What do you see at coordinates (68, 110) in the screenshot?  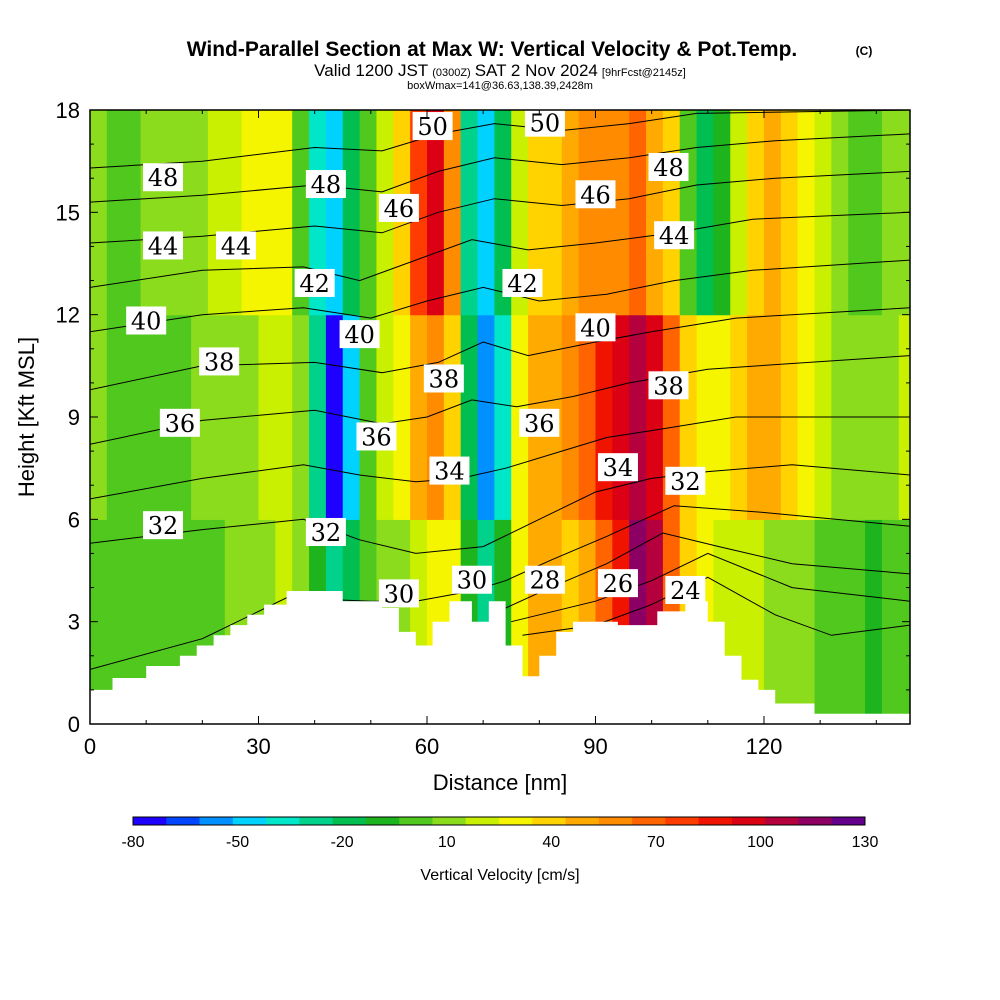 I see `y-tick-label: 18` at bounding box center [68, 110].